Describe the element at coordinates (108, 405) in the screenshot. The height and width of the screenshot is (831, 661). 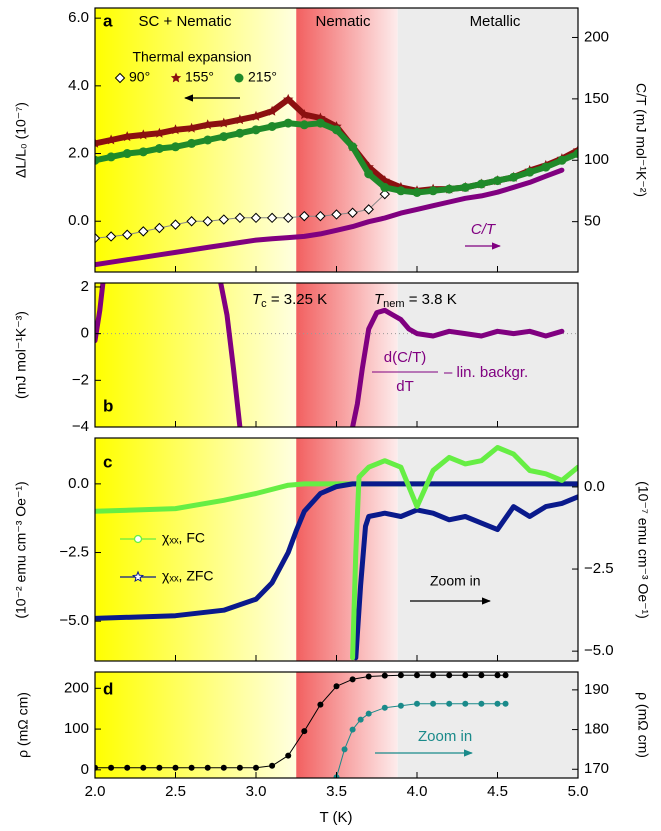
I see `panel-letter: b` at that location.